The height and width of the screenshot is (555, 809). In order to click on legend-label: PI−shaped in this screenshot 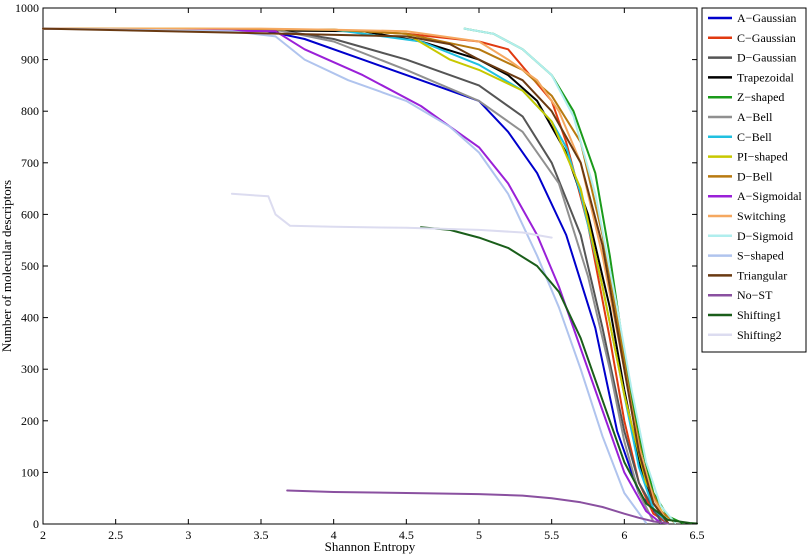, I will do `click(762, 157)`.